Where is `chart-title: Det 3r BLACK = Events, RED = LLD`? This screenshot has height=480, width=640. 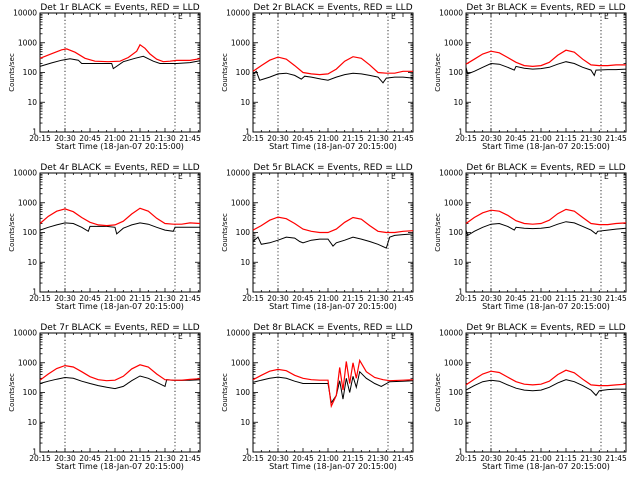 chart-title: Det 3r BLACK = Events, RED = LLD is located at coordinates (545, 8).